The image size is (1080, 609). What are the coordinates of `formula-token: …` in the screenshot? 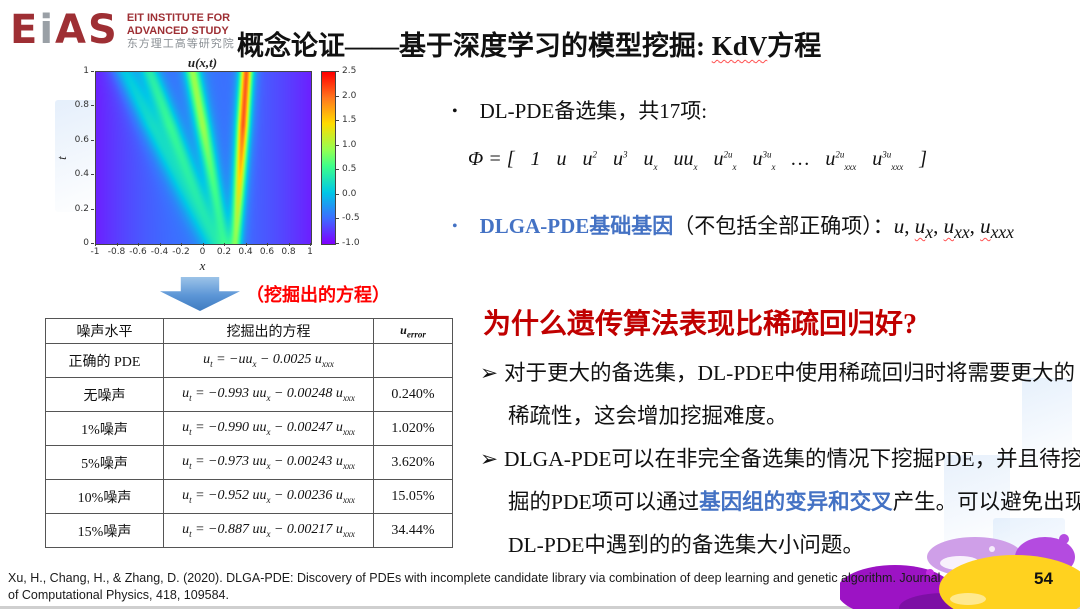 It's located at (800, 159).